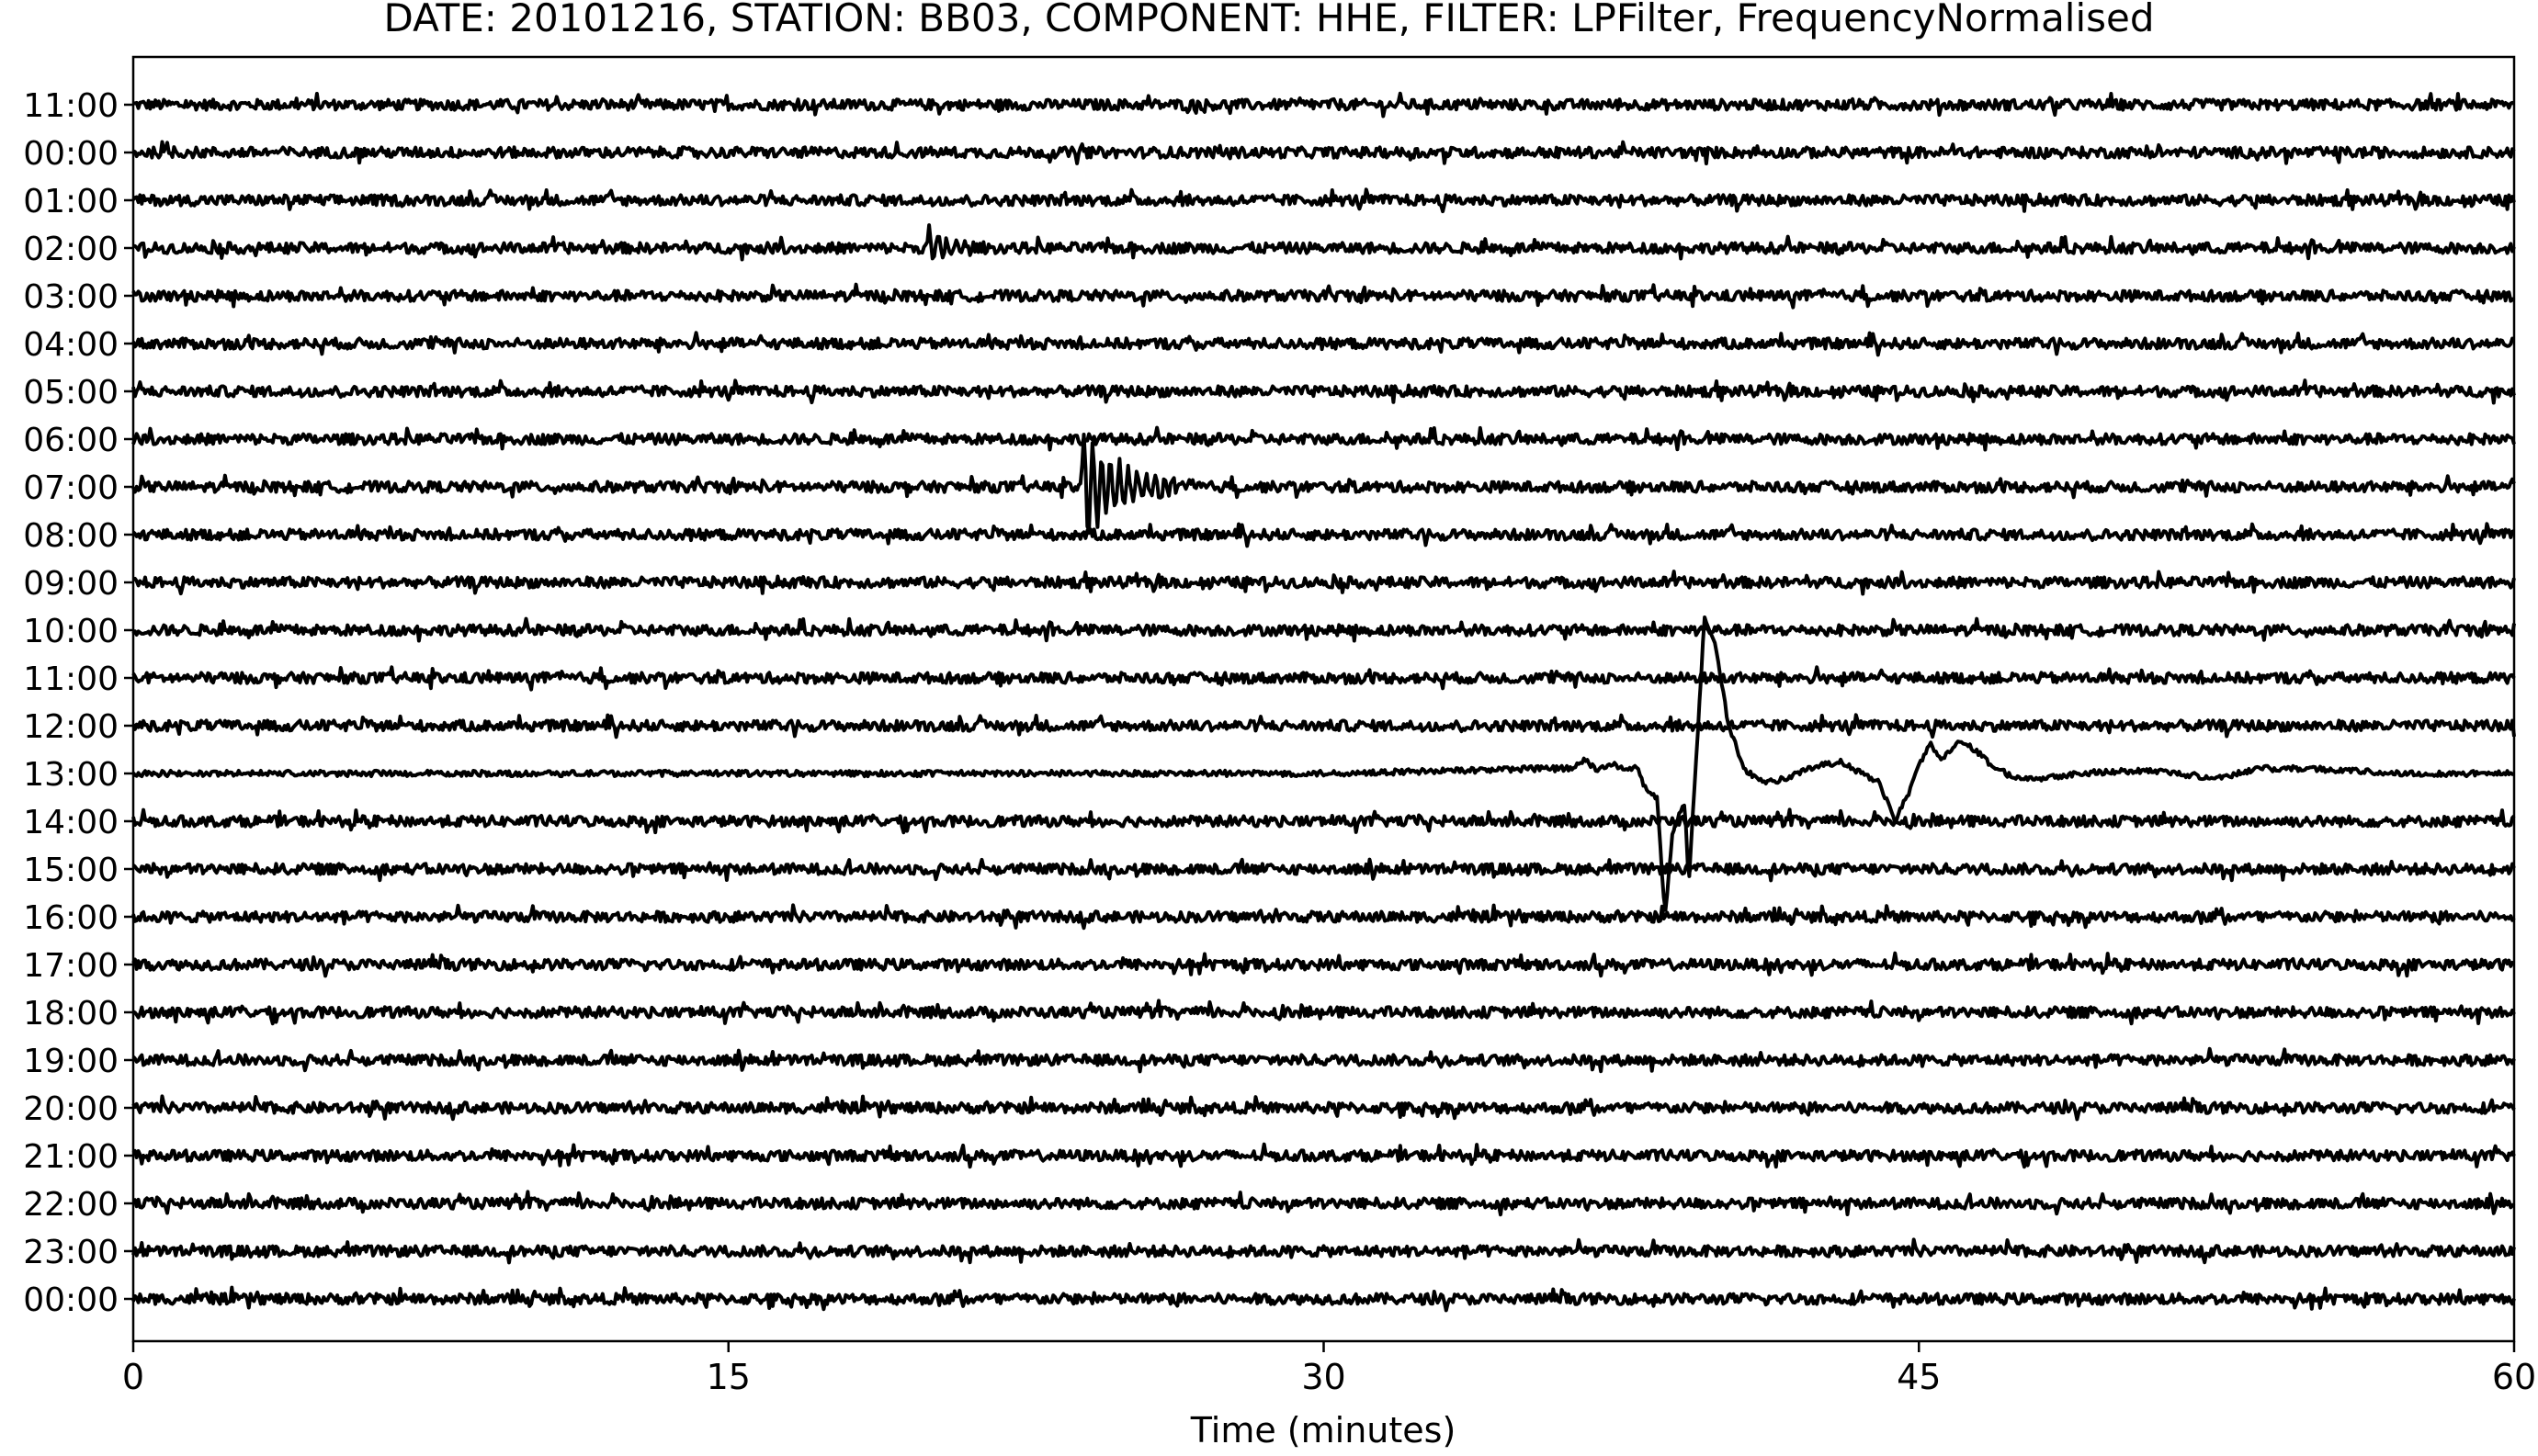  Describe the element at coordinates (71, 1252) in the screenshot. I see `y-tick-label: 23:00` at that location.